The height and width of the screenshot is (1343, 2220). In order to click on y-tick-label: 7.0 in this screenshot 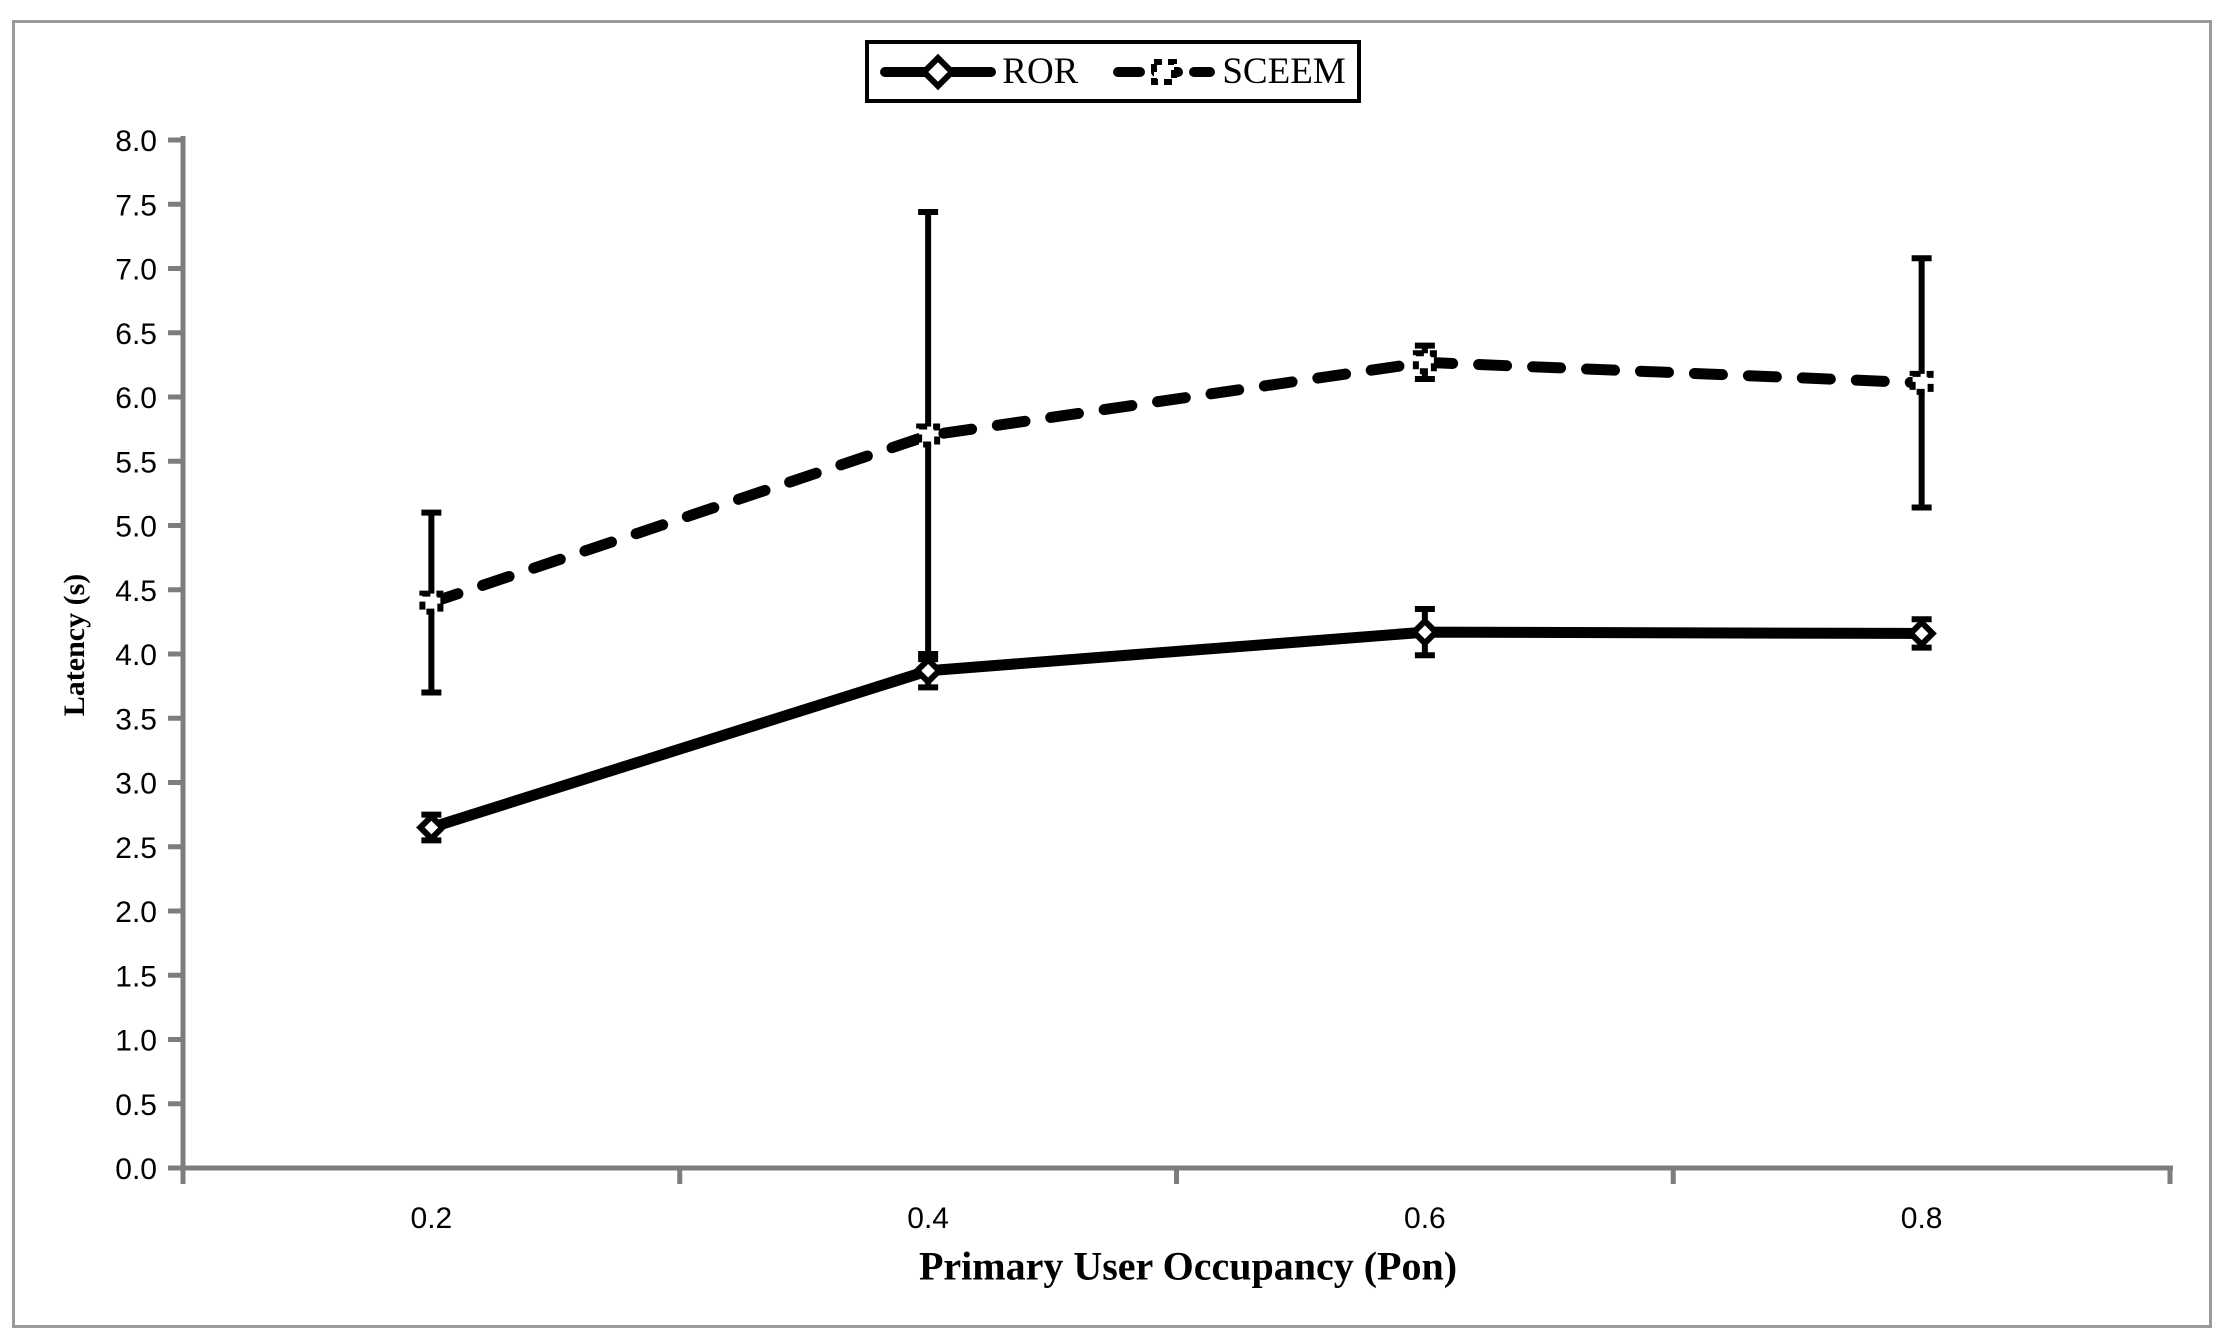, I will do `click(136, 270)`.